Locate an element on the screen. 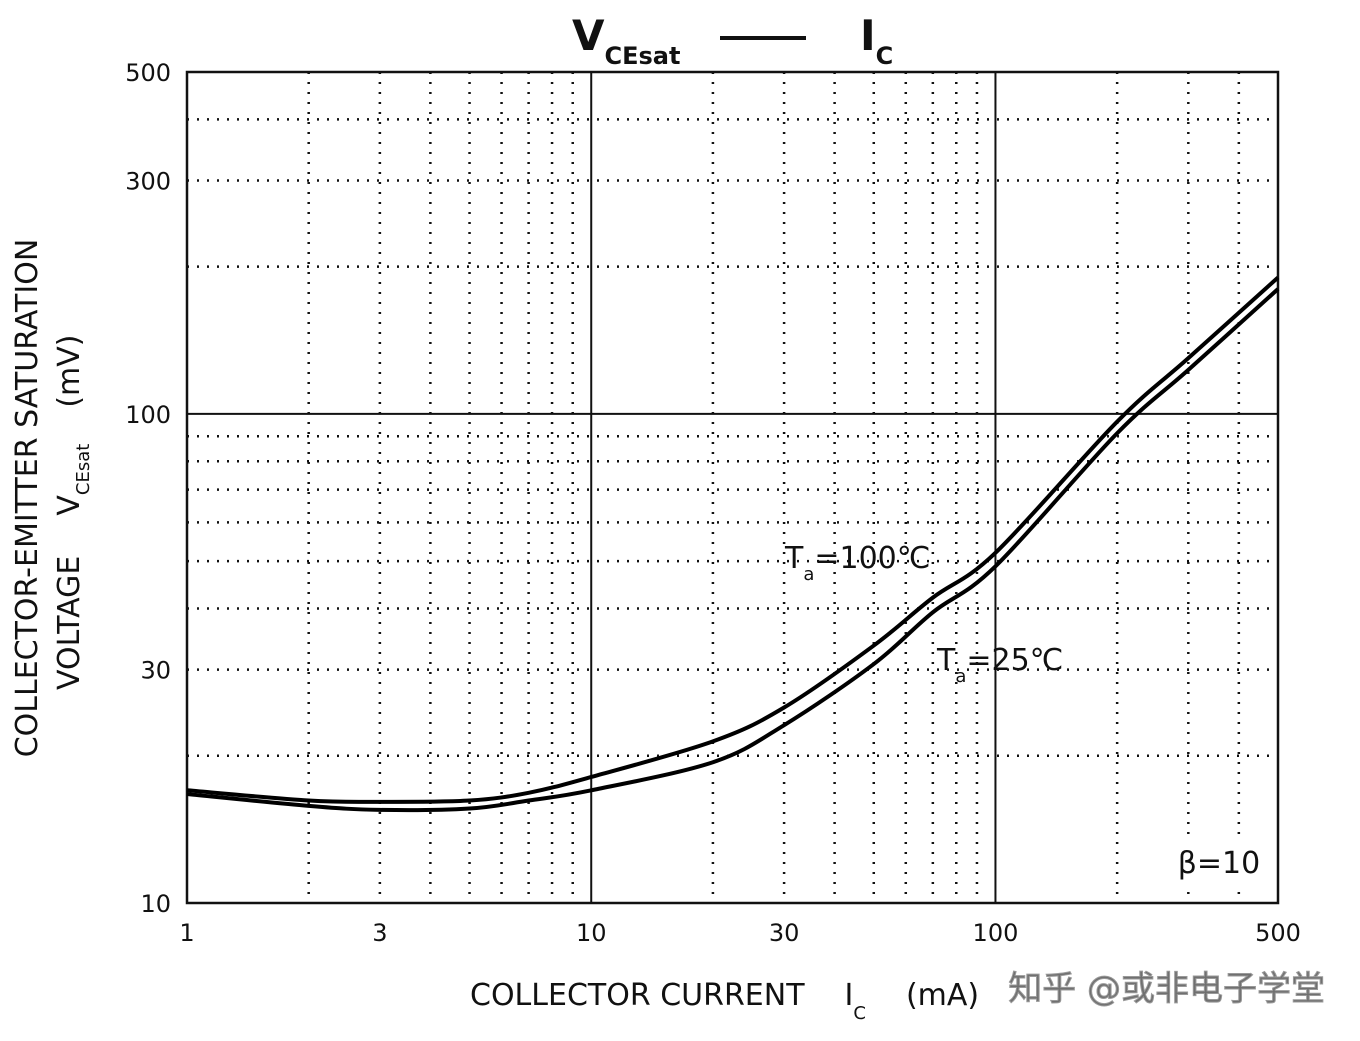  annotation: β=10 is located at coordinates (1219, 863).